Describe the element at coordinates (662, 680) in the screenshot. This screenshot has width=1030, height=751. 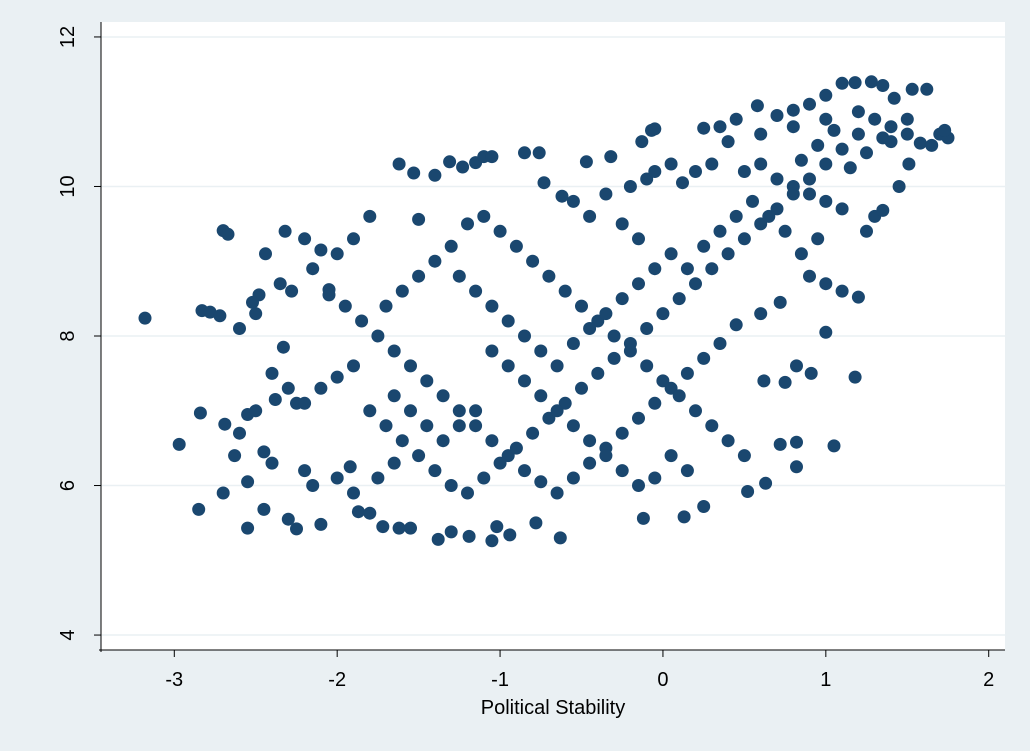
I see `x-tick-label: 0` at that location.